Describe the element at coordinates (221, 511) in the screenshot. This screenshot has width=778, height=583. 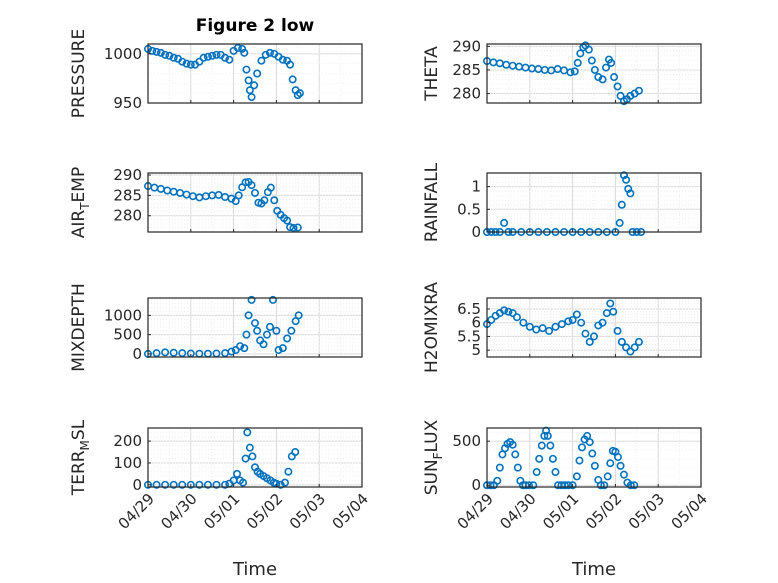
I see `x-tick-label: 05/01` at that location.